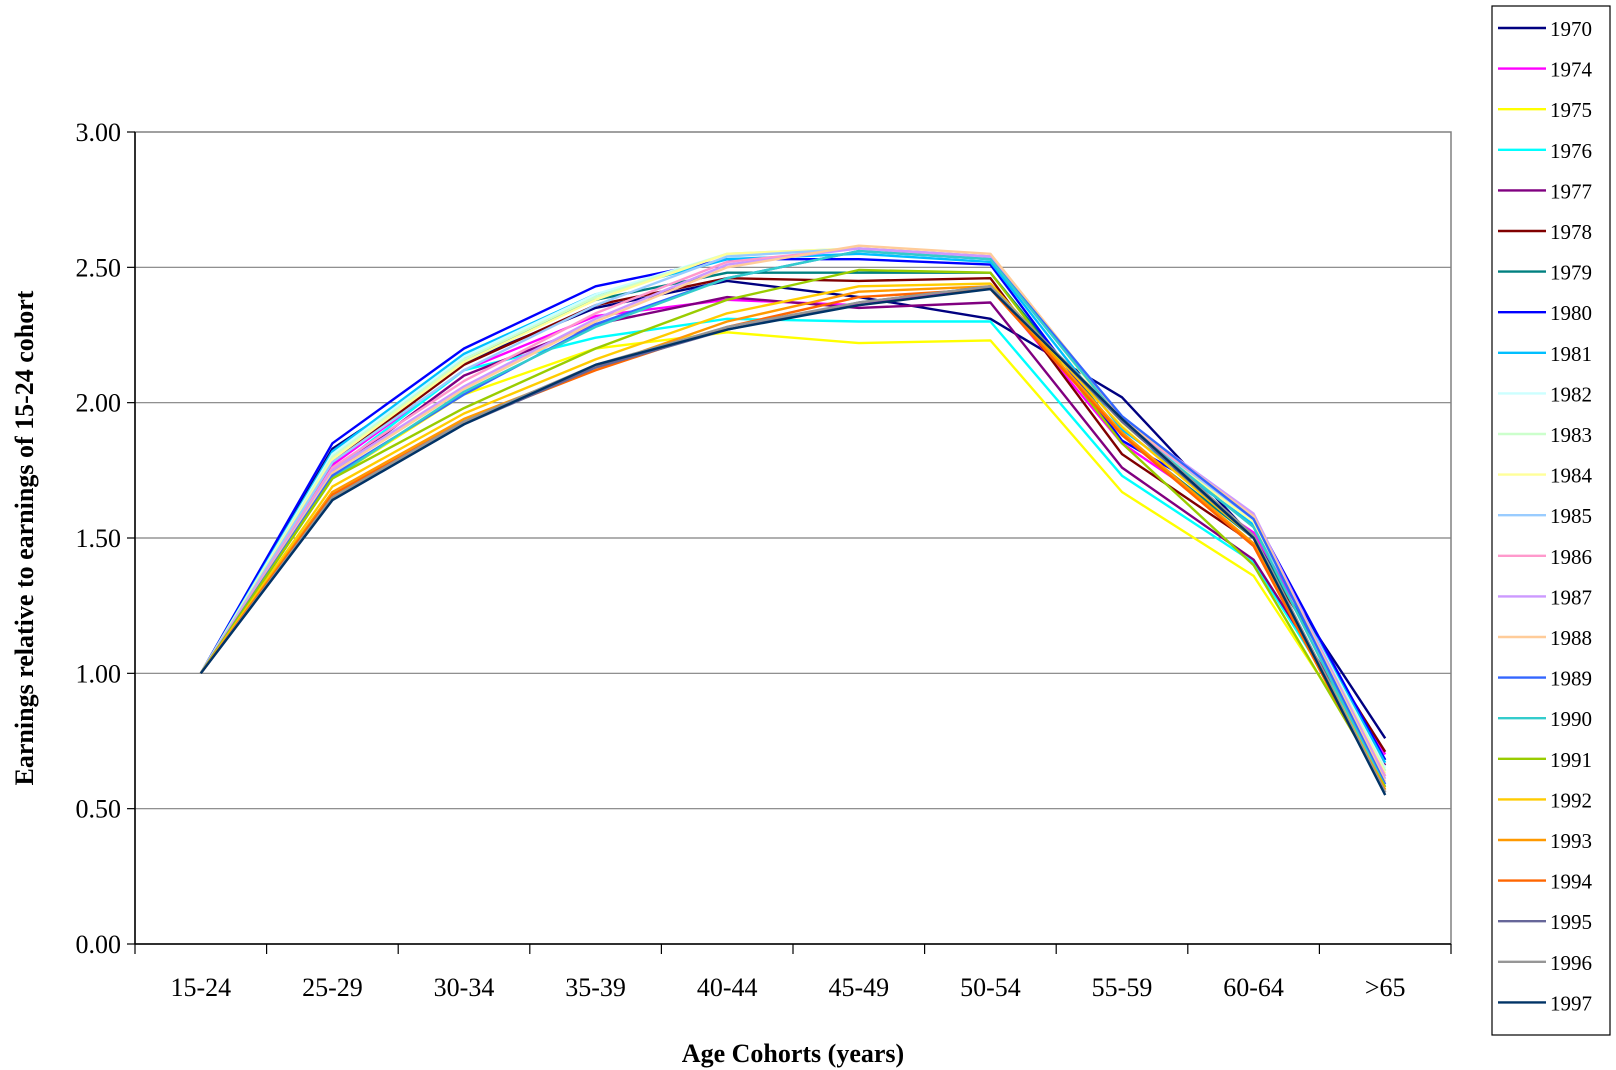  I want to click on legend-label: 1995, so click(1571, 922).